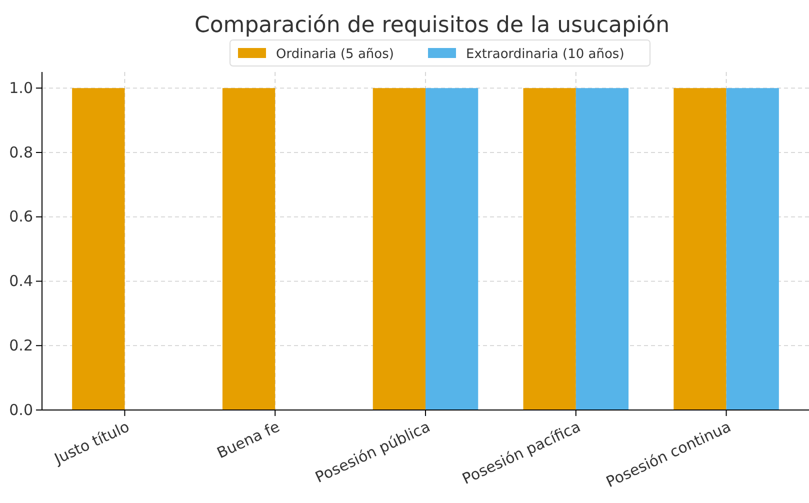 This screenshot has height=503, width=809. Describe the element at coordinates (21, 217) in the screenshot. I see `y-tick-label: 0.6` at that location.